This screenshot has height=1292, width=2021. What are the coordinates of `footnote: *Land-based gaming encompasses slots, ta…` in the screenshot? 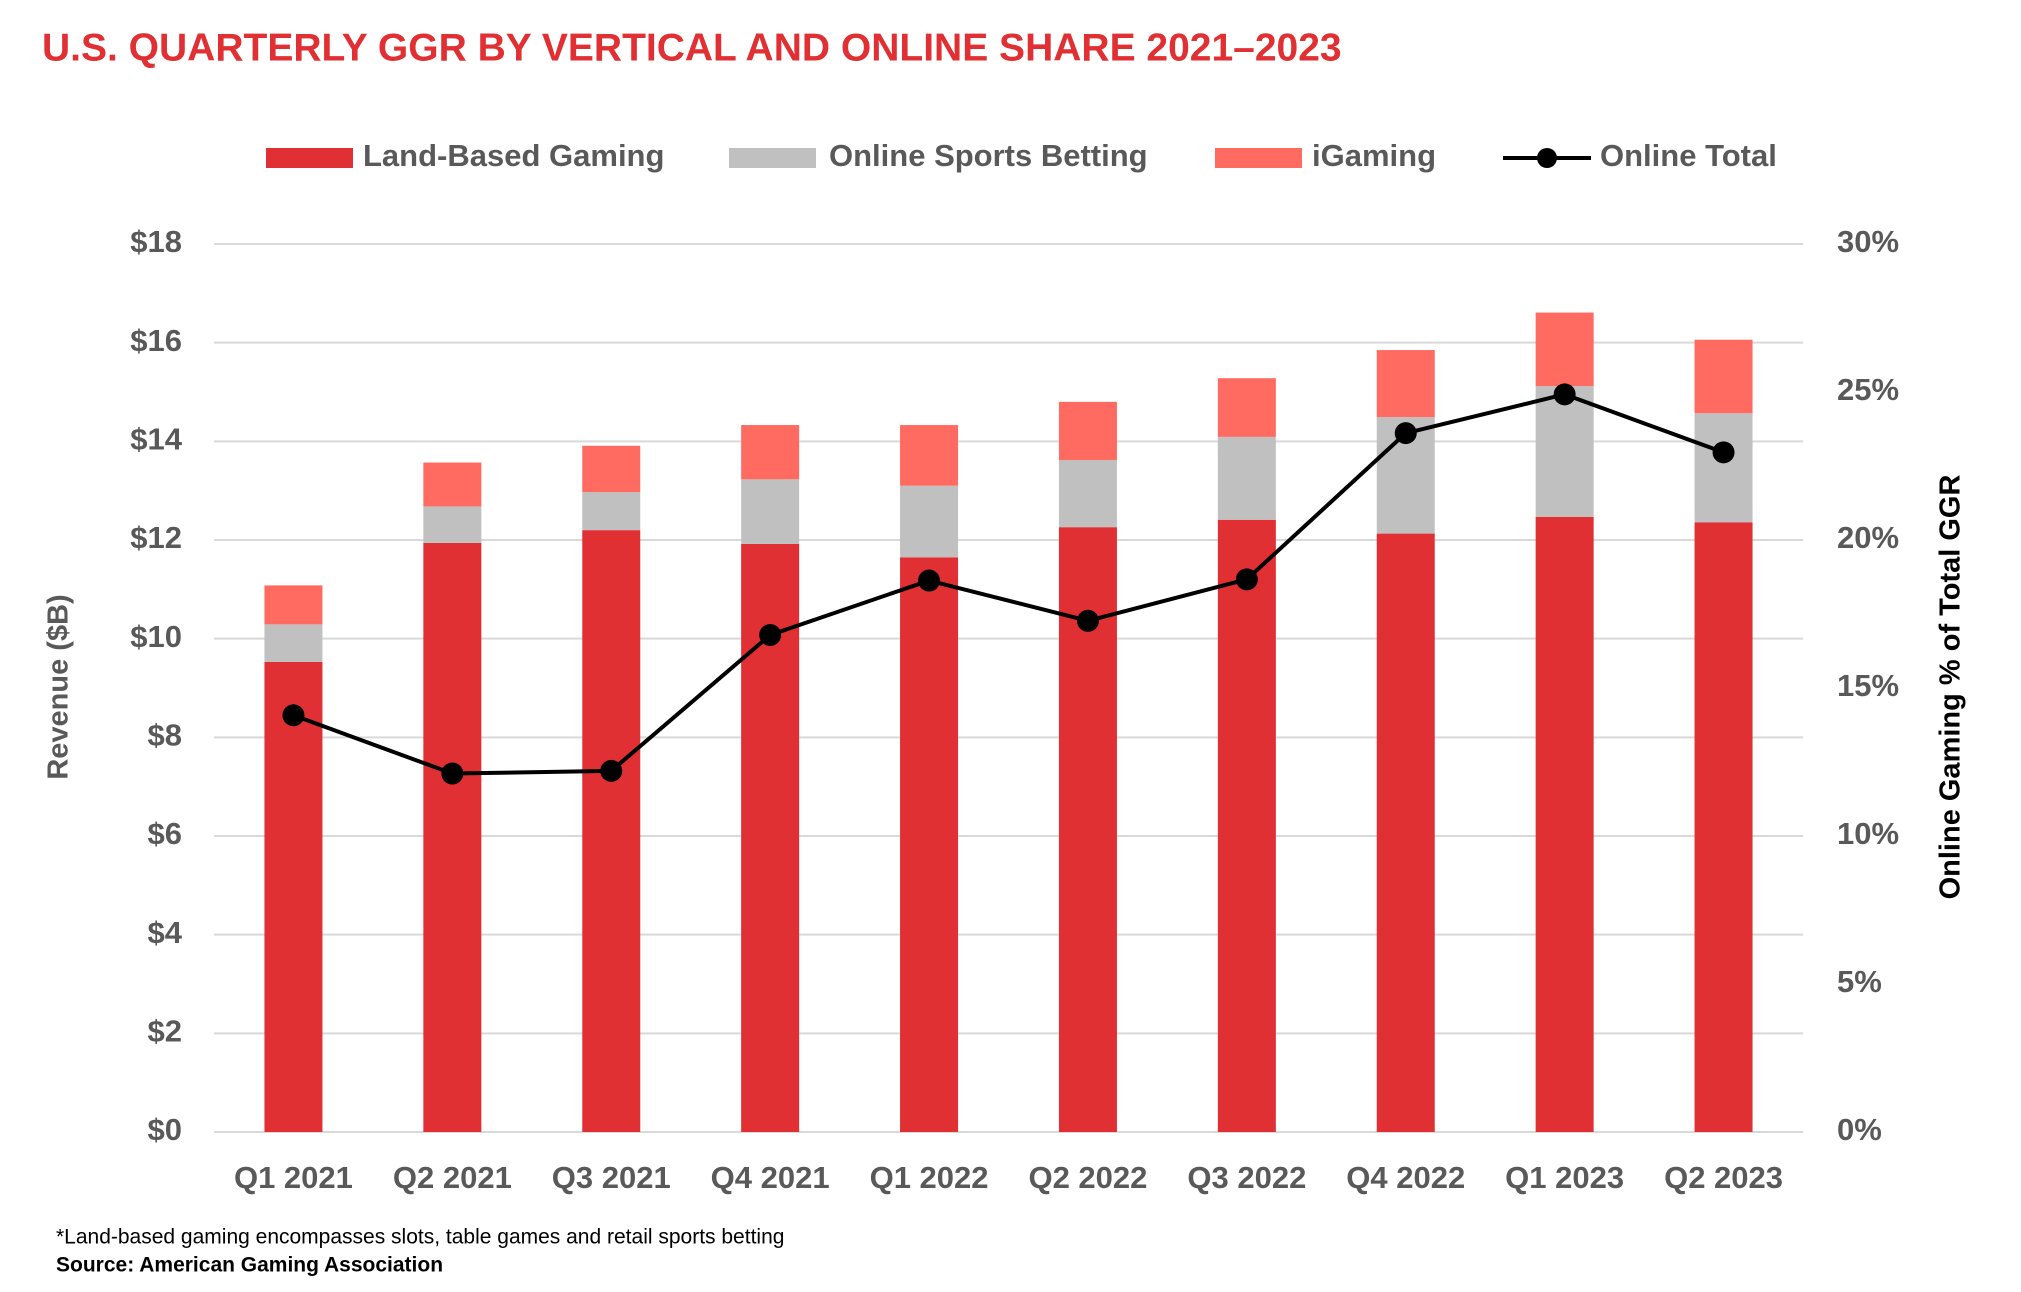 It's located at (420, 1237).